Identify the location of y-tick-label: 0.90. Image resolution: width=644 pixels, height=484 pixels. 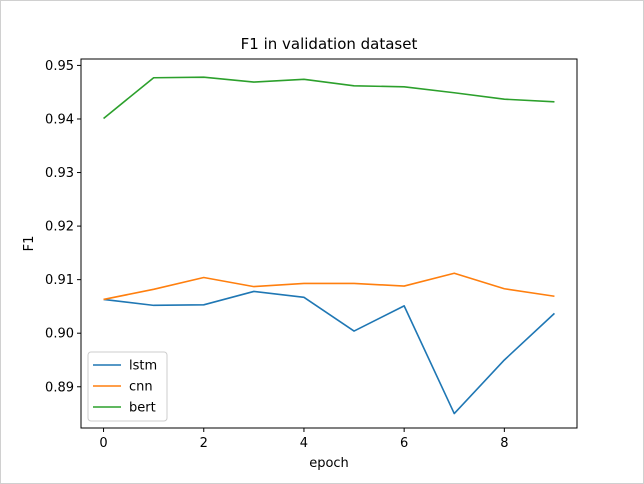
(59, 334).